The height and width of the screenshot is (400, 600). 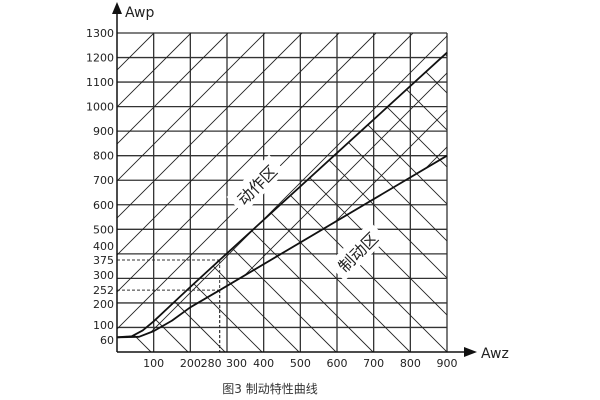 I want to click on y-tick-label: 375, so click(x=103, y=260).